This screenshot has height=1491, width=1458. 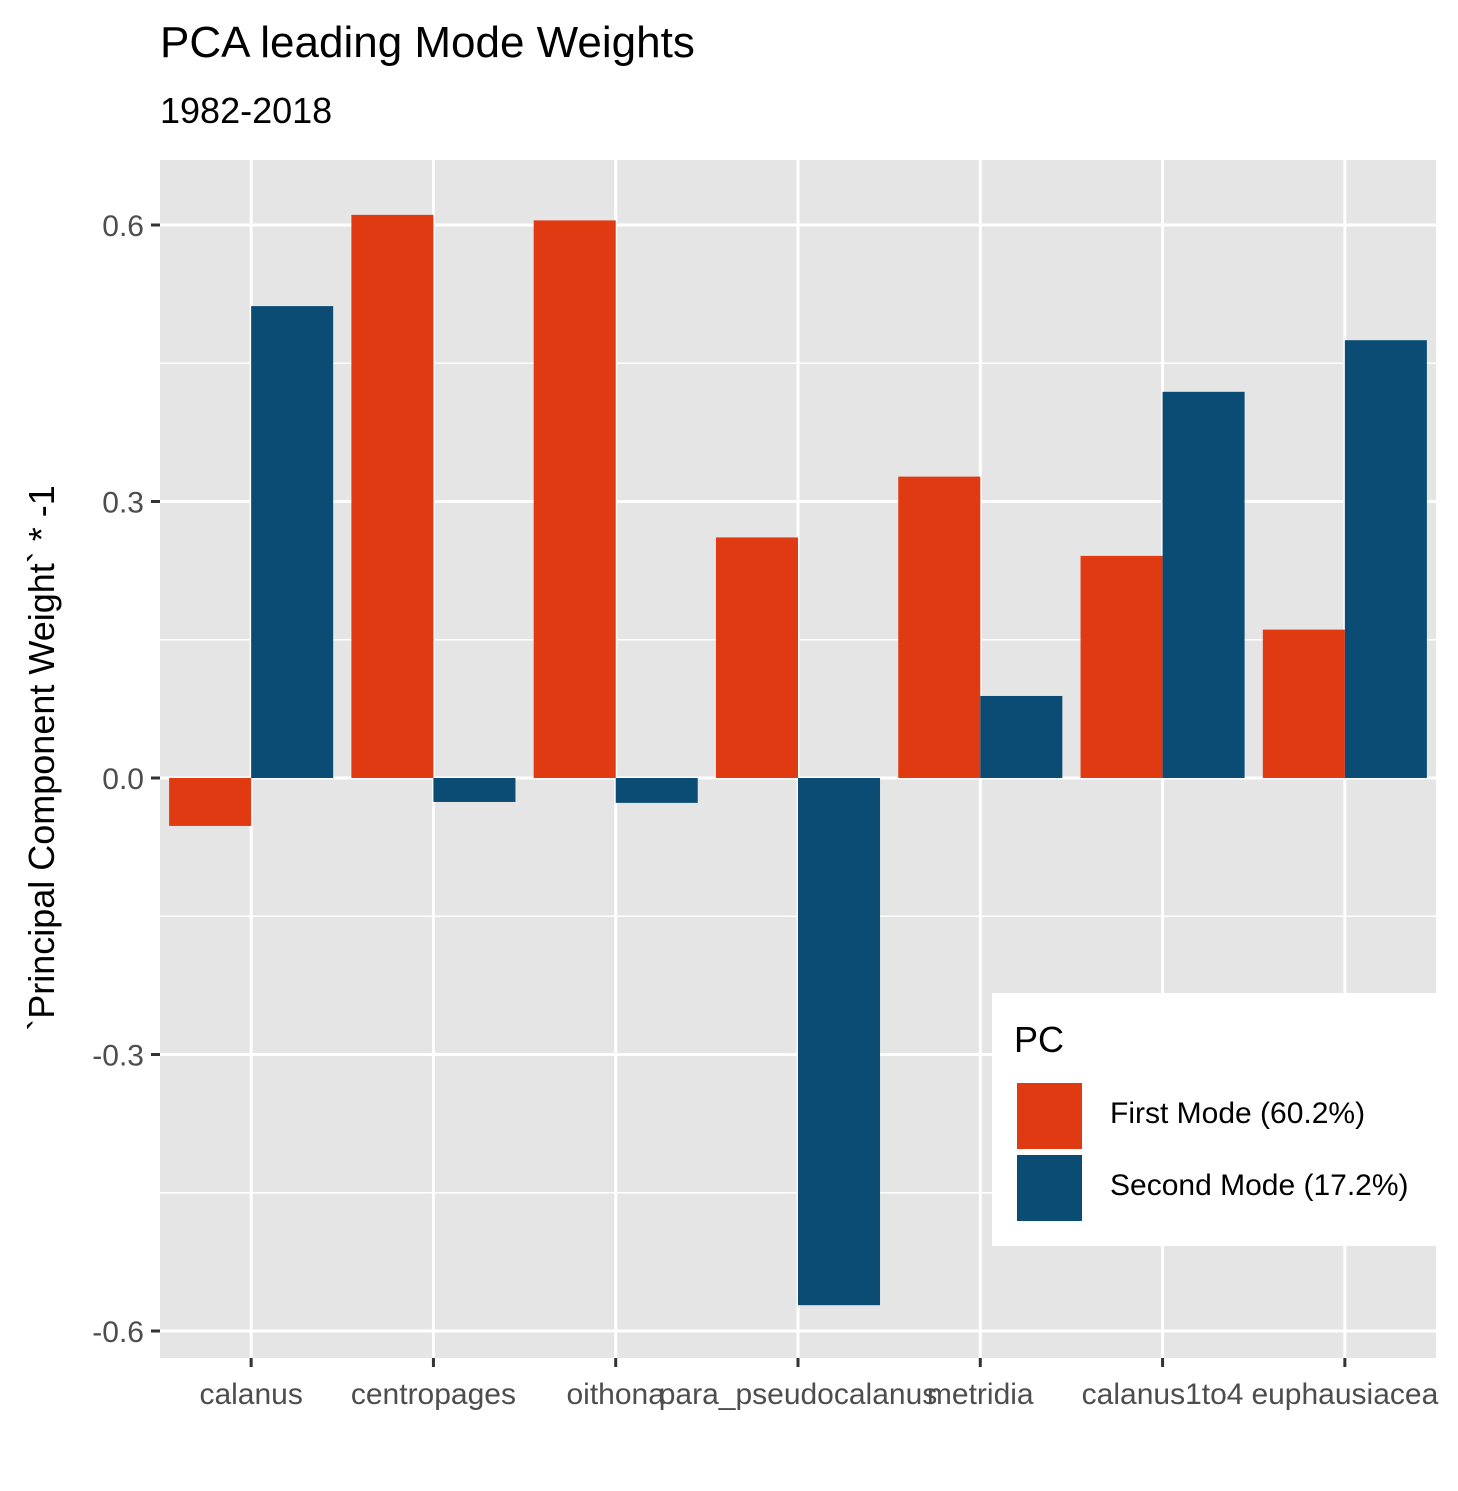 What do you see at coordinates (756, 657) in the screenshot?
I see `bar-first-mode-para_pseudocalanus` at bounding box center [756, 657].